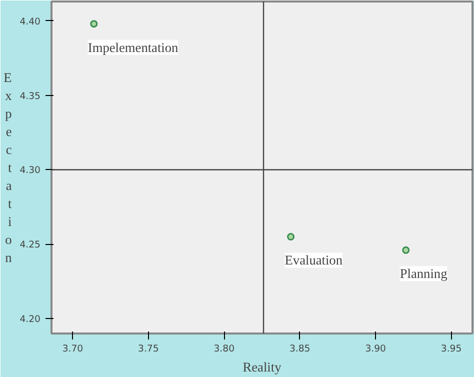 The image size is (474, 377). What do you see at coordinates (451, 349) in the screenshot?
I see `x-tick-label: 3.95` at bounding box center [451, 349].